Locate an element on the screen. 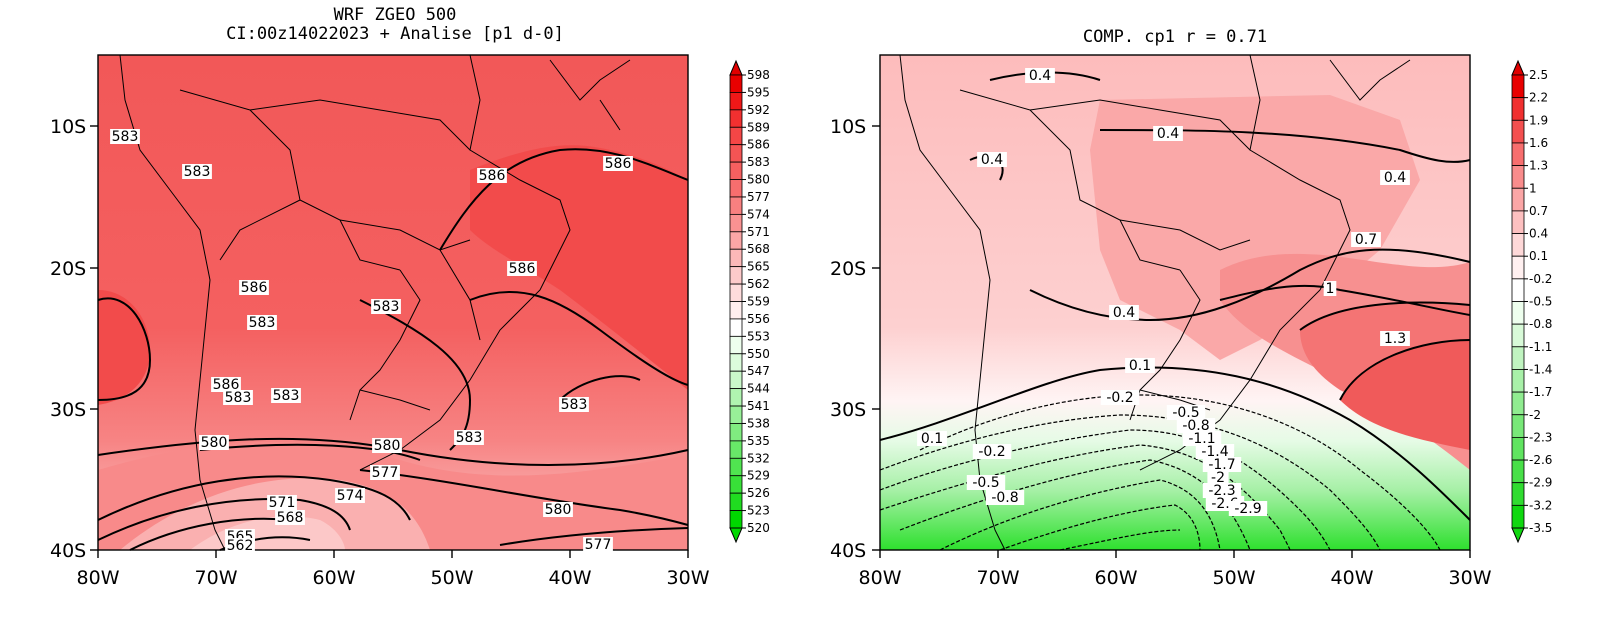  contour-label: -1.4 is located at coordinates (1214, 452).